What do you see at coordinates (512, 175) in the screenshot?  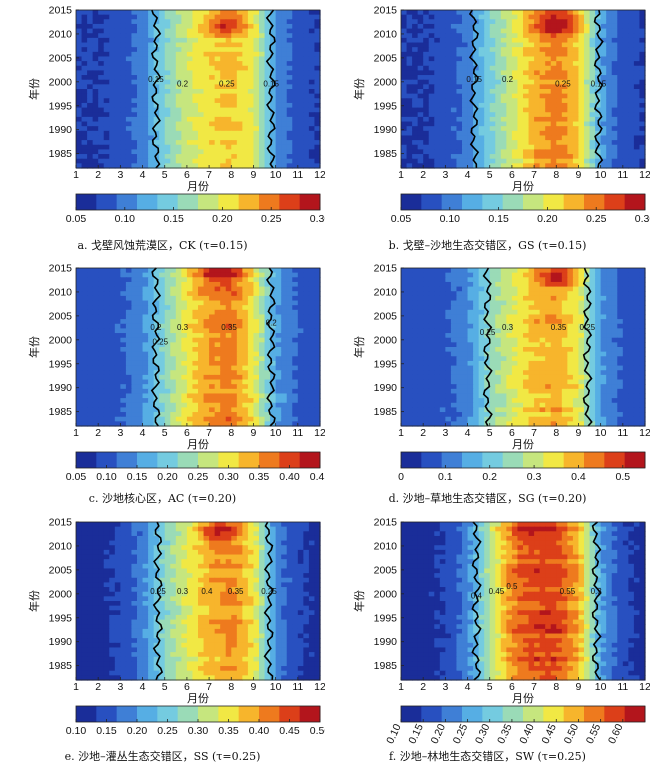 I see `x-tick-label: 6` at bounding box center [512, 175].